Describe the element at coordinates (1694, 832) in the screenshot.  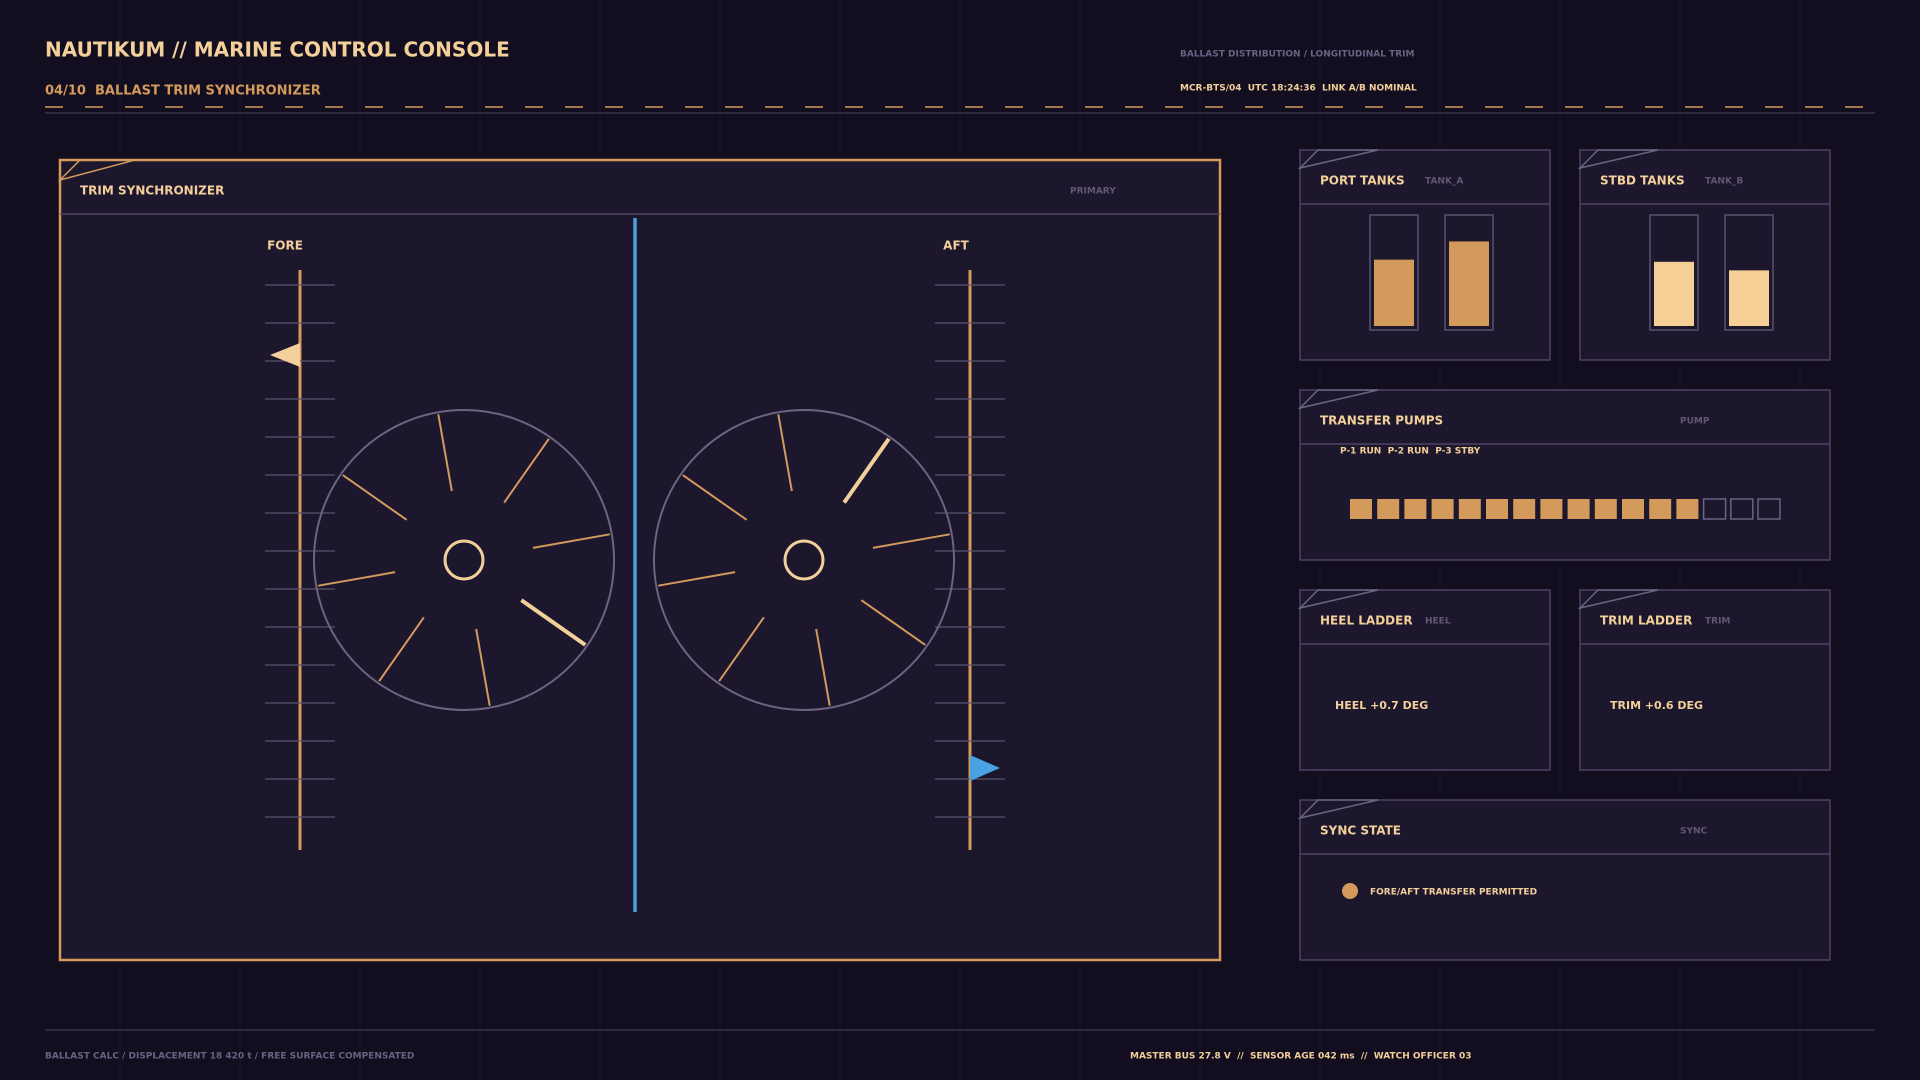
I see `panel-tag: SYNC` at that location.